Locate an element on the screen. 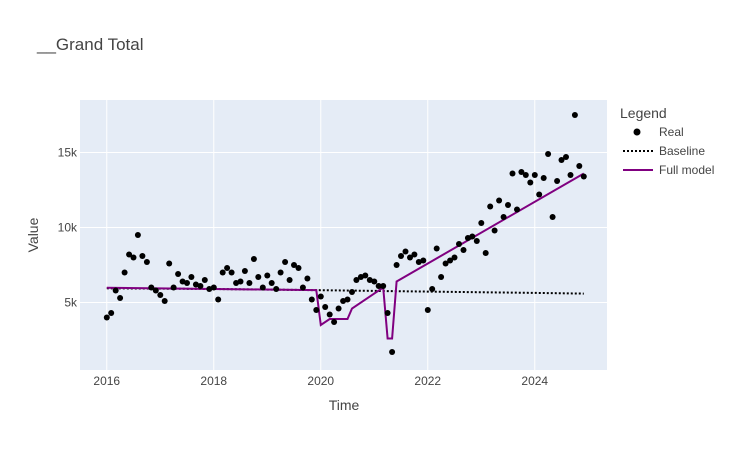  legend-item-full-model: Full model is located at coordinates (668, 170).